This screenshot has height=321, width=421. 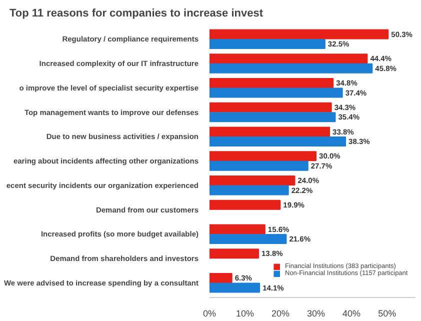 What do you see at coordinates (137, 14) in the screenshot?
I see `chart-title: Top 11 reasons for companies to increase invest` at bounding box center [137, 14].